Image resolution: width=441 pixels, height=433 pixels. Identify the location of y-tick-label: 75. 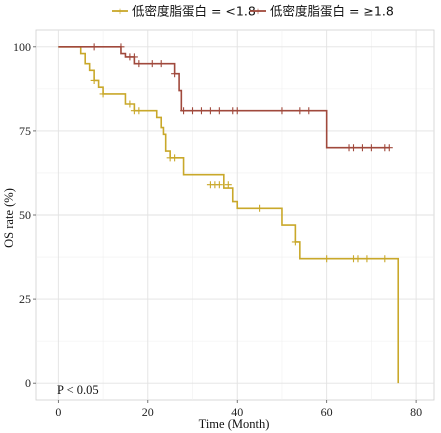
(25, 131).